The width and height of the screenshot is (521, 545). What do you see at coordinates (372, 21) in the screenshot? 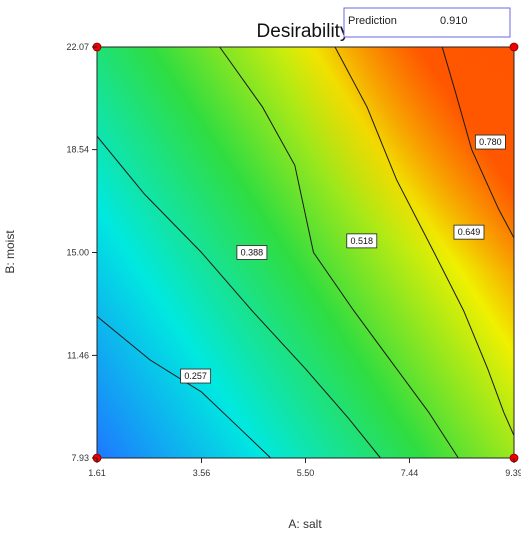
I see `prediction-label: Prediction` at bounding box center [372, 21].